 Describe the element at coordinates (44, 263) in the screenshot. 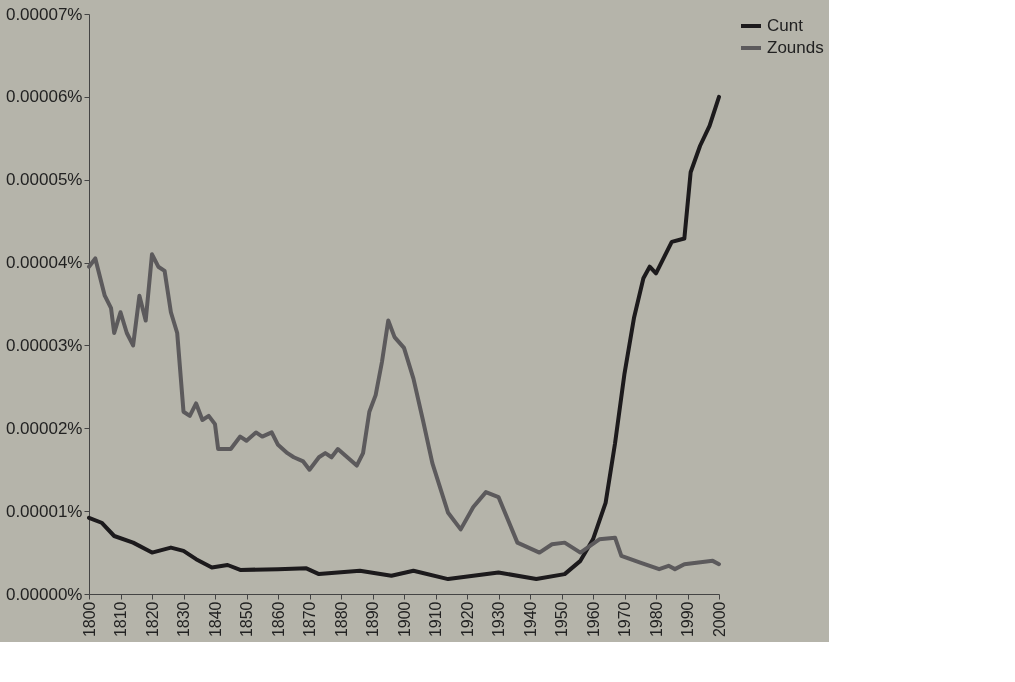

I see `y-tick-label: 0.00004%` at that location.